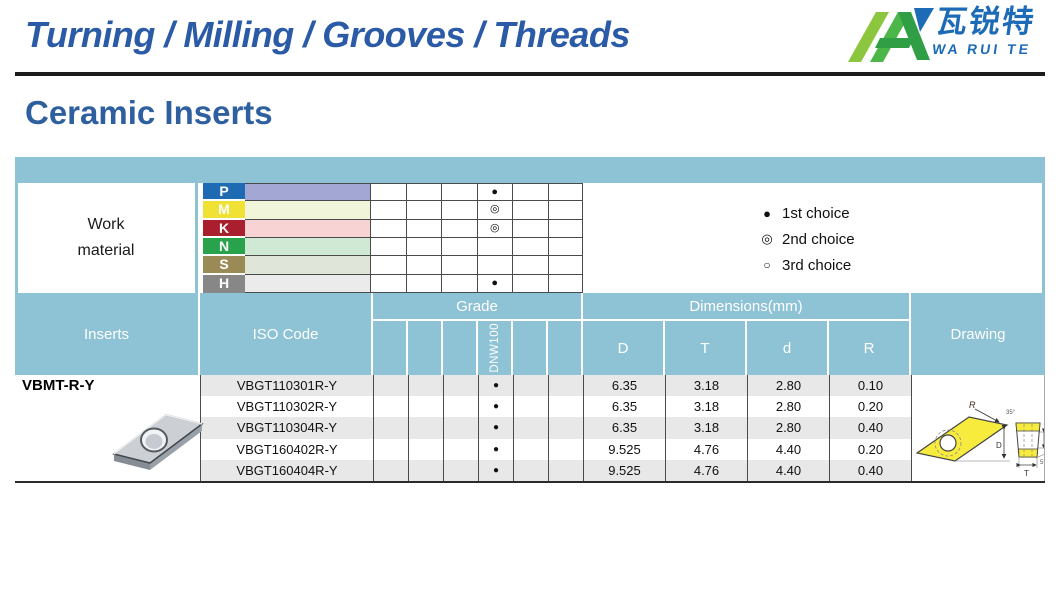  What do you see at coordinates (787, 348) in the screenshot?
I see `column-header-d: d` at bounding box center [787, 348].